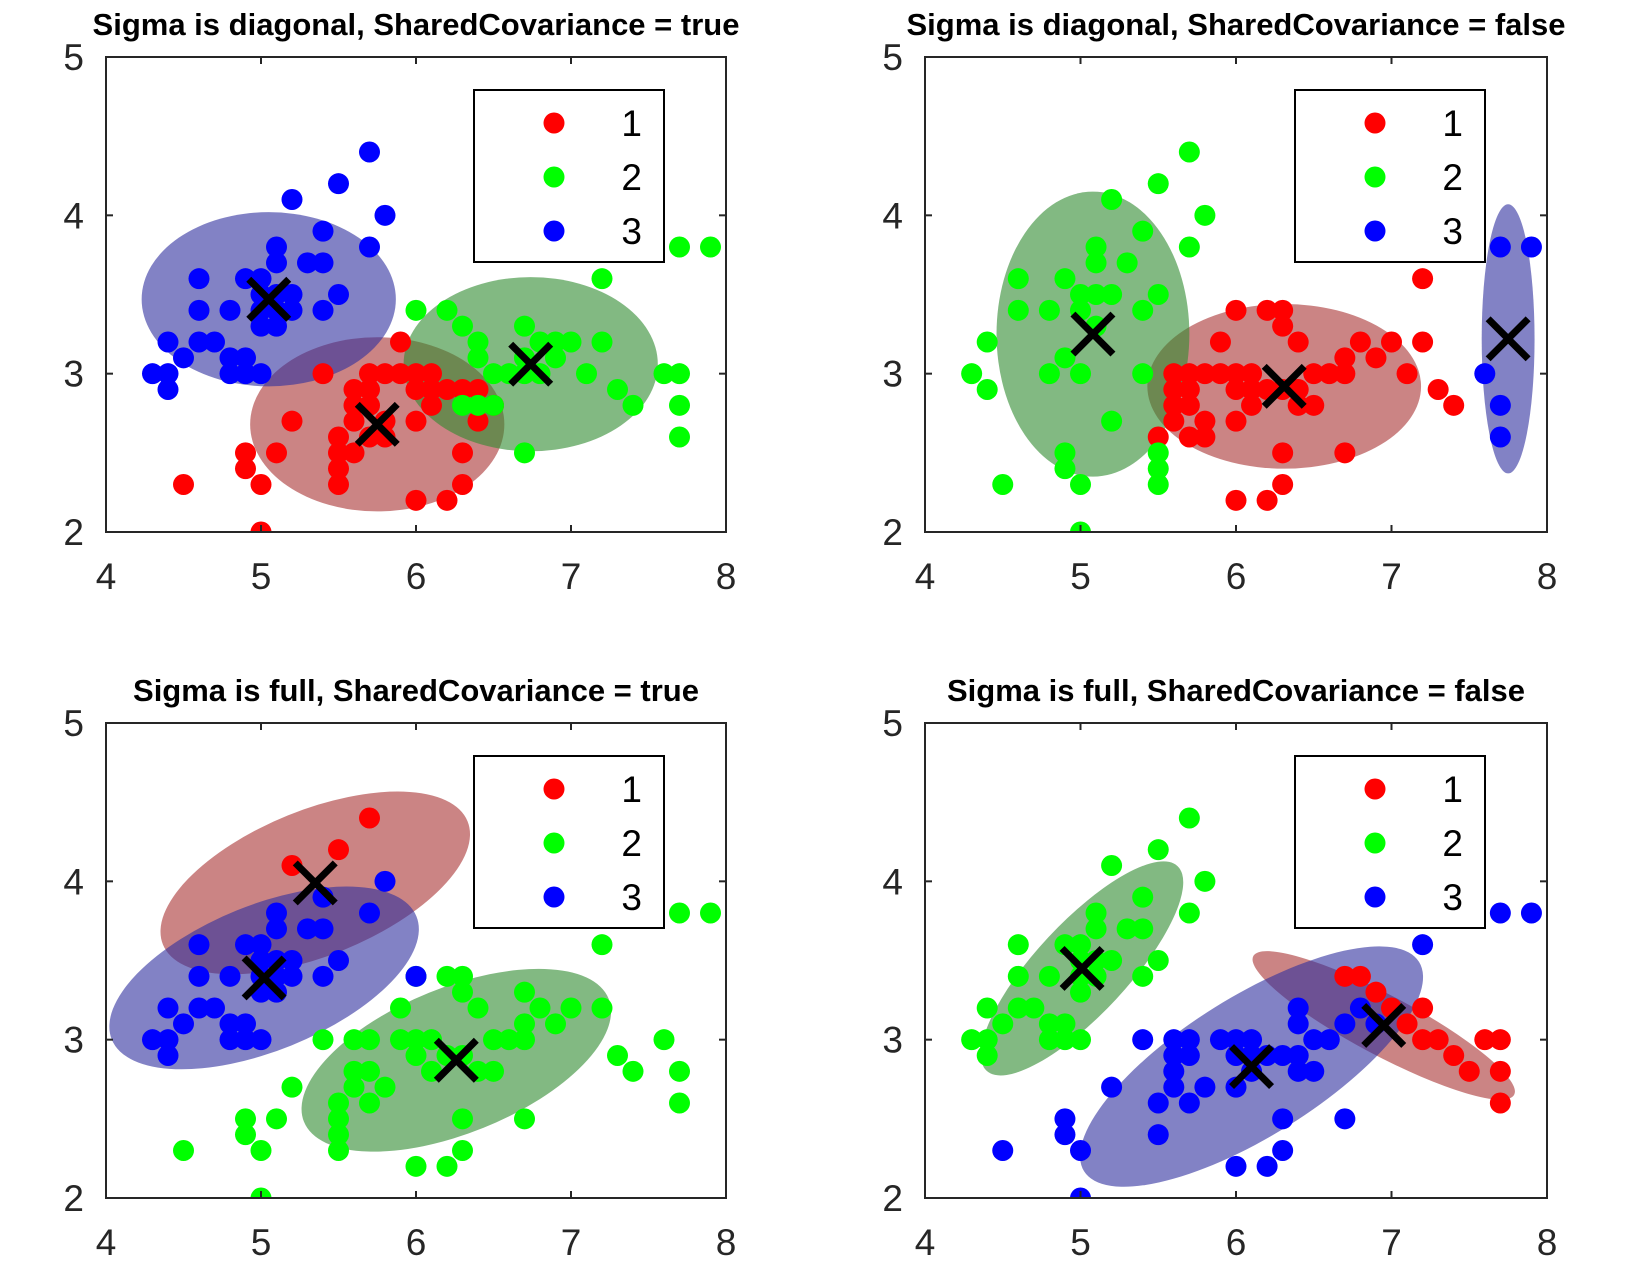  I want to click on y-tick-label: 2, so click(892, 1198).